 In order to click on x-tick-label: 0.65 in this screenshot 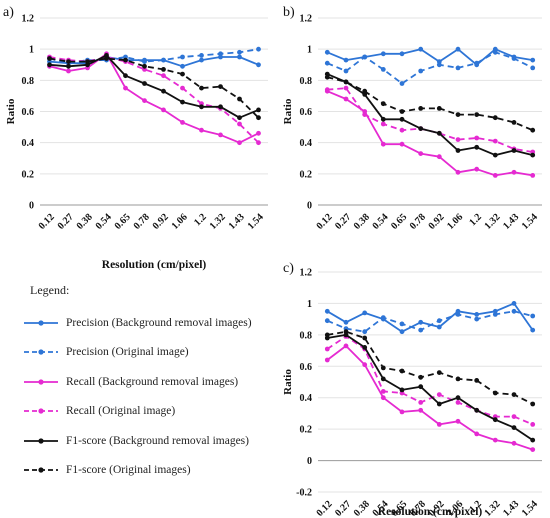, I will do `click(399, 222)`.